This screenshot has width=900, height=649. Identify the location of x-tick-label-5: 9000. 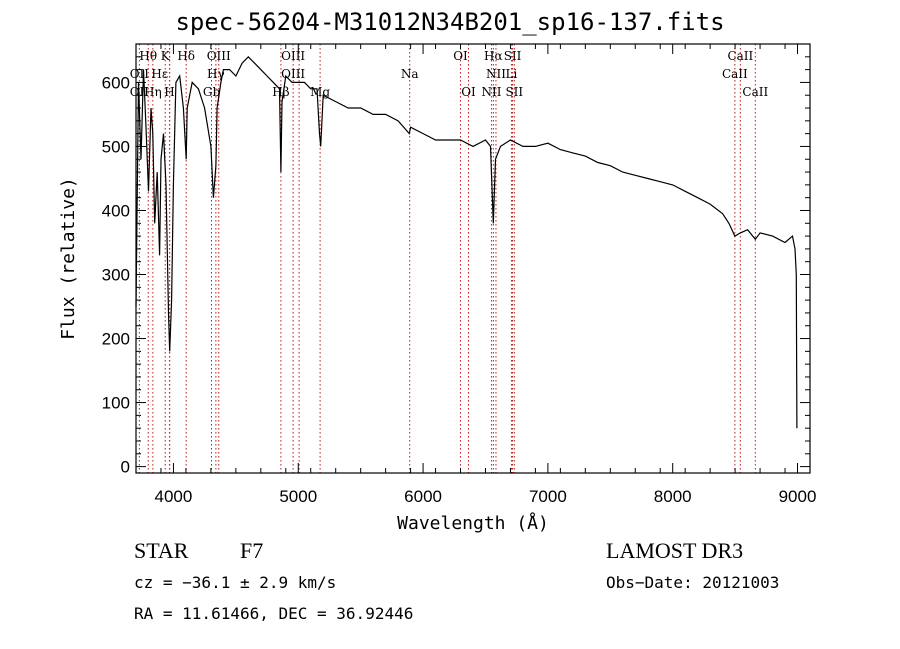
(798, 496).